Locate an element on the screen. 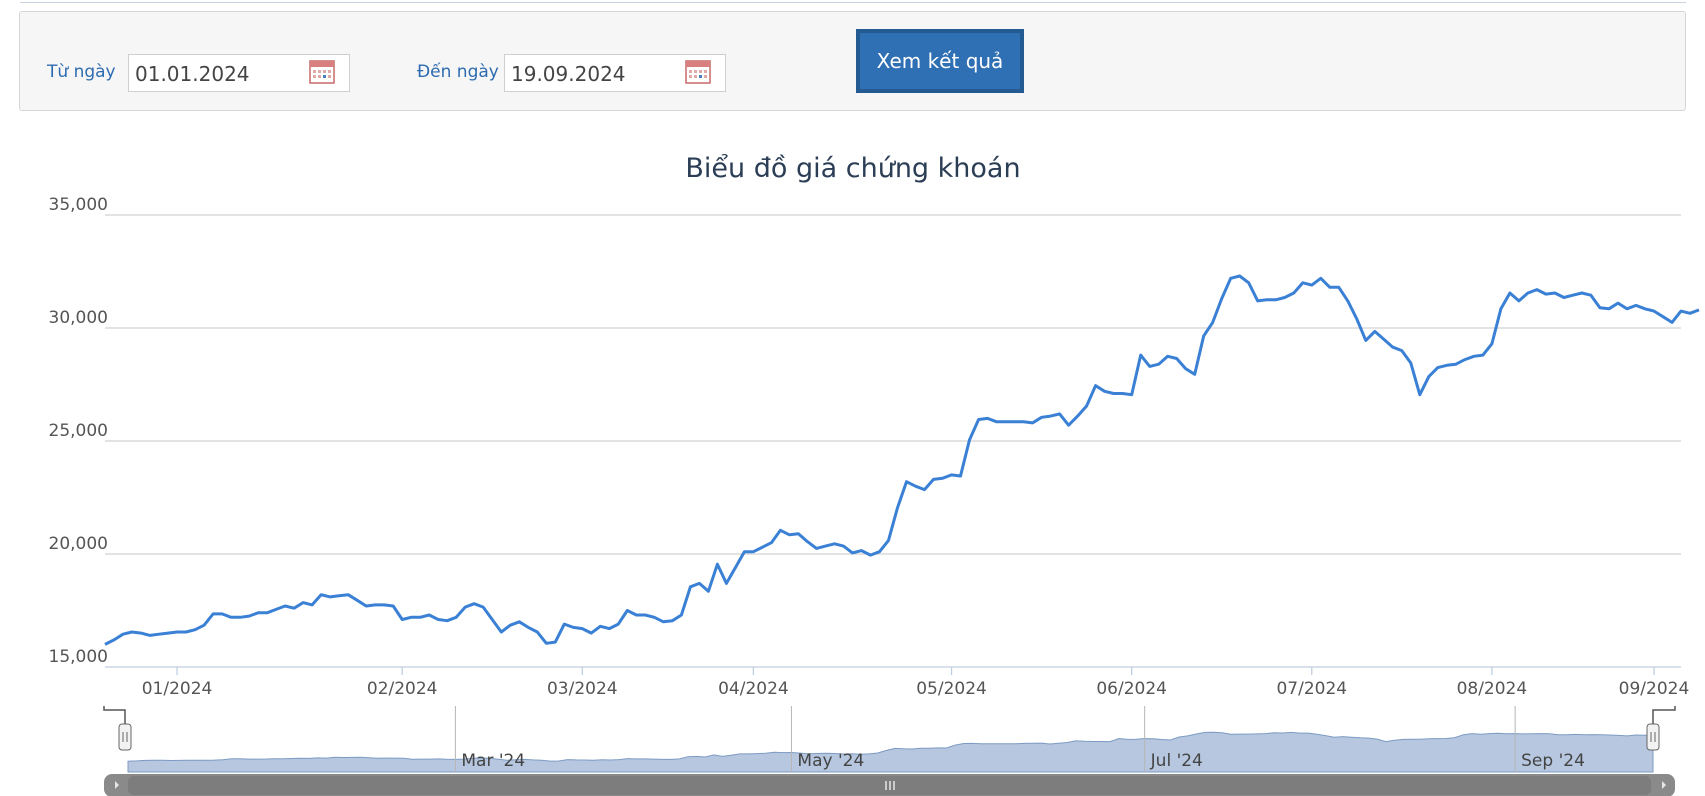 This screenshot has height=796, width=1705. to-date-input: 19.09.2024 is located at coordinates (615, 73).